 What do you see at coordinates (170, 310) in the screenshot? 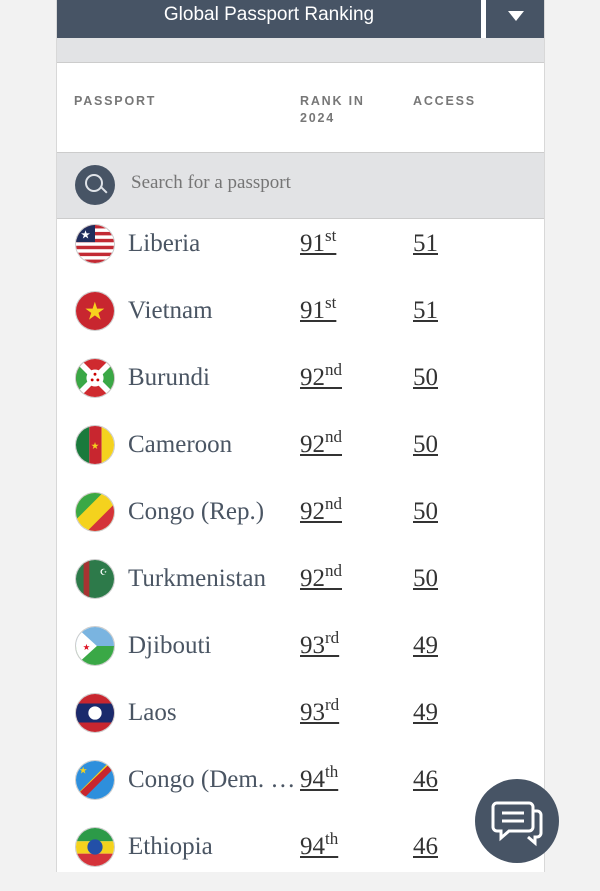
I see `country-name: Vietnam` at bounding box center [170, 310].